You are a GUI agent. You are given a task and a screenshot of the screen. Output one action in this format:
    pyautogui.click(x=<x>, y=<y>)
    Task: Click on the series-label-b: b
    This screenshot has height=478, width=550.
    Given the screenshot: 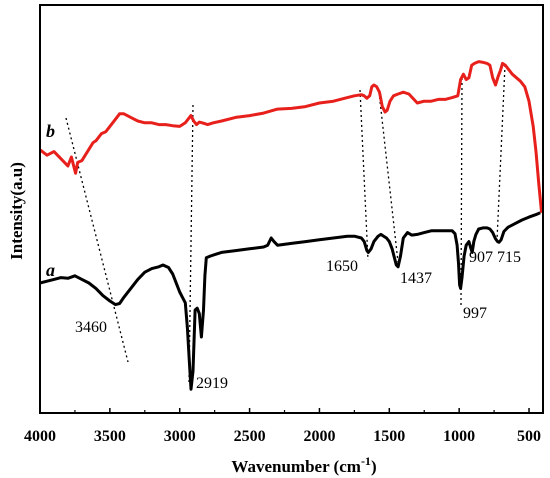 What is the action you would take?
    pyautogui.click(x=50, y=131)
    